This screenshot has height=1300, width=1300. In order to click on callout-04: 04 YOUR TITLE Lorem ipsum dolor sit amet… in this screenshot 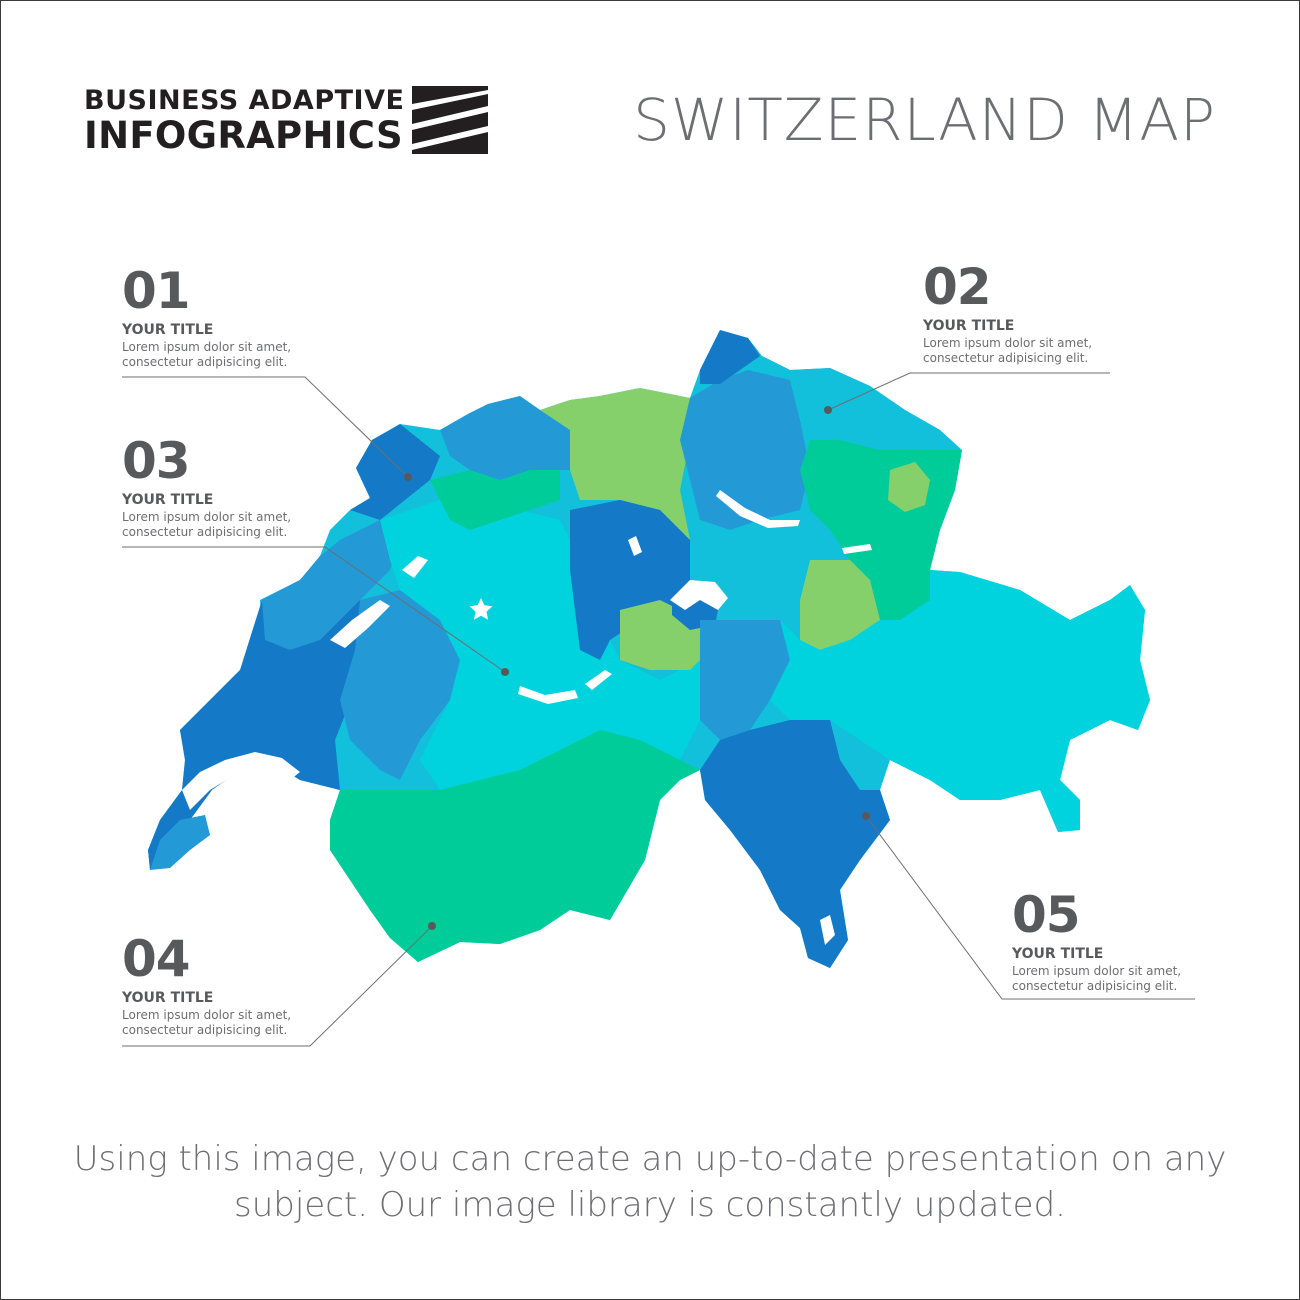, I will do `click(227, 986)`.